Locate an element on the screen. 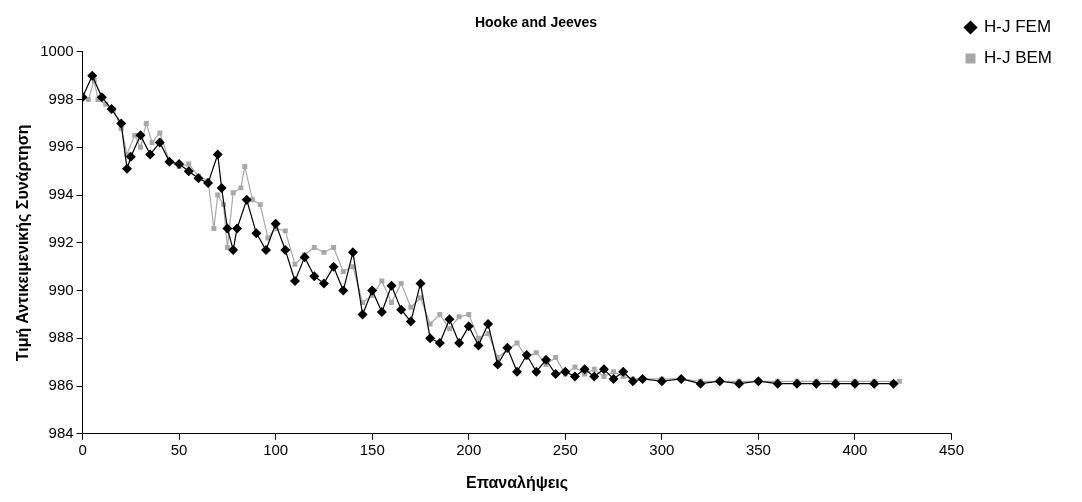 The image size is (1082, 502). x-tick-label: 300 is located at coordinates (662, 450).